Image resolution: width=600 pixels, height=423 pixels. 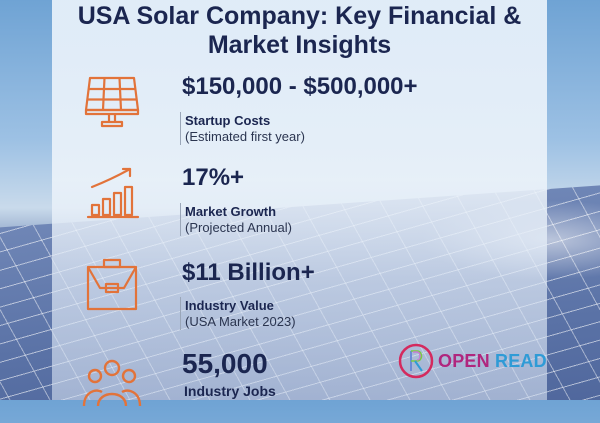 I want to click on open-read-logo: OPEN READ, so click(x=472, y=361).